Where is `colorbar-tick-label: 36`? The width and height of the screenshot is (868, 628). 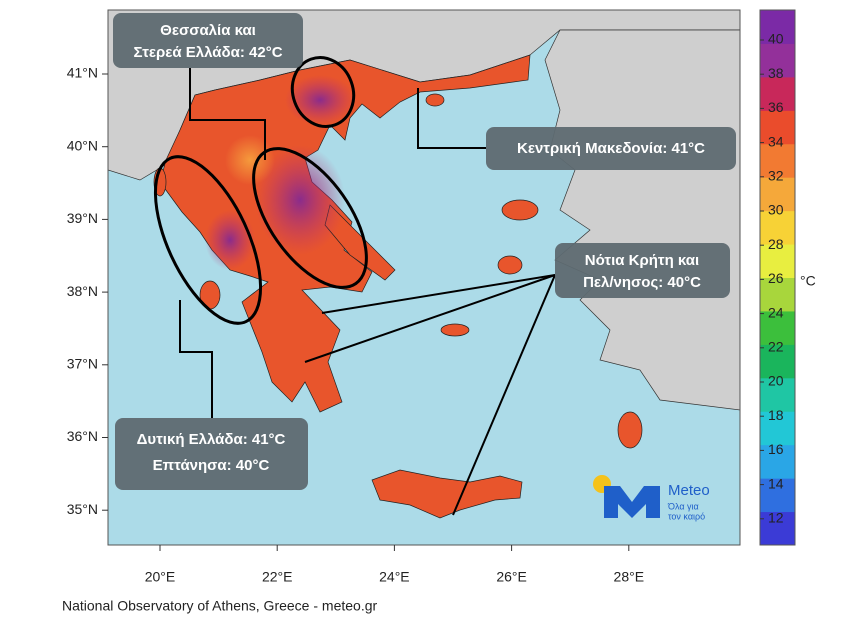
colorbar-tick-label: 36 is located at coordinates (776, 107).